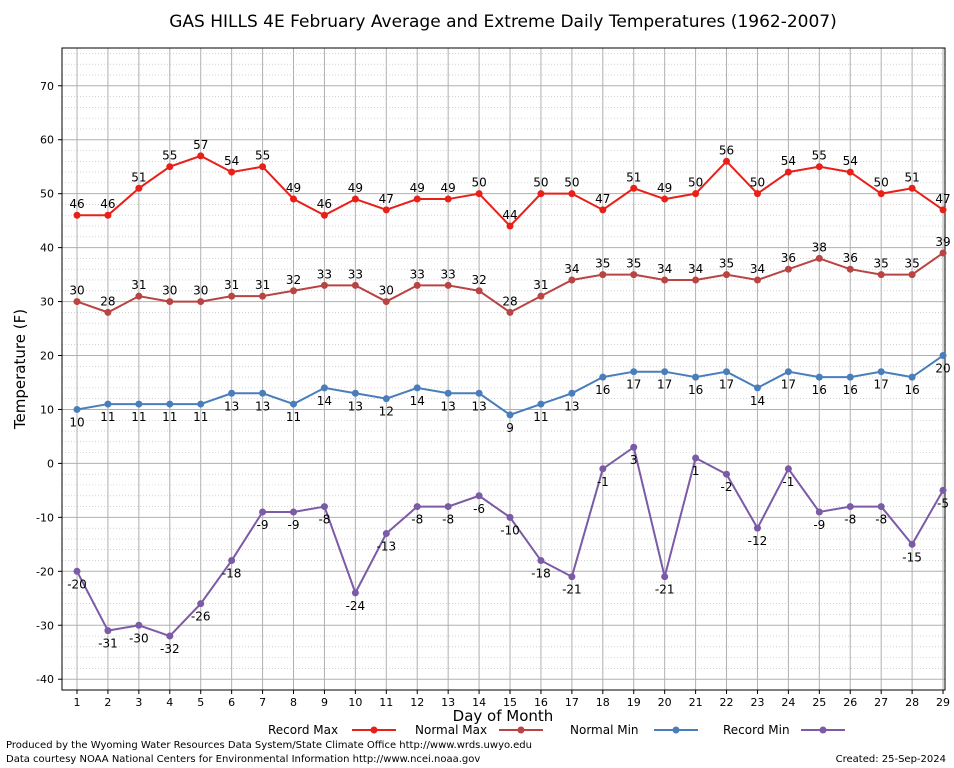 The image size is (954, 768). I want to click on y-tick-label: 10, so click(47, 409).